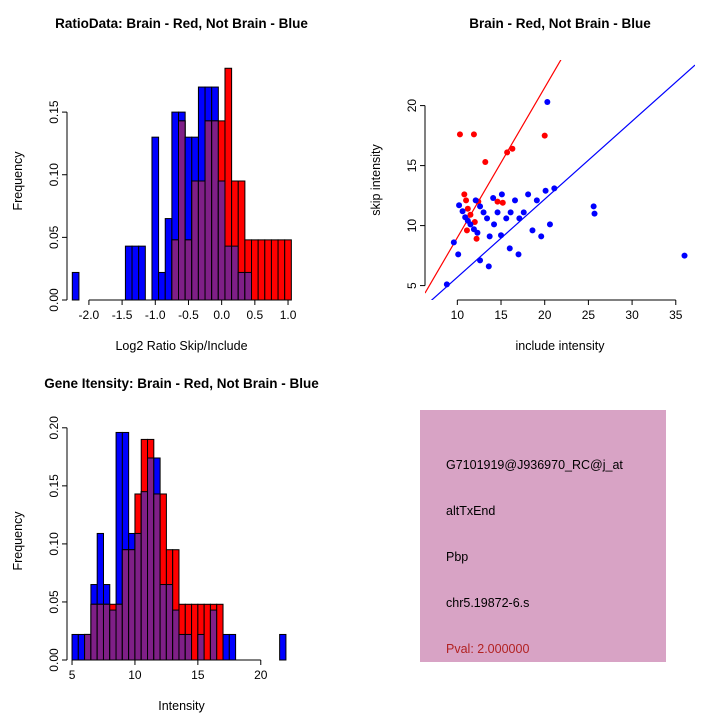 The image size is (720, 720). What do you see at coordinates (122, 315) in the screenshot?
I see `x-tick-label: -1.5` at bounding box center [122, 315].